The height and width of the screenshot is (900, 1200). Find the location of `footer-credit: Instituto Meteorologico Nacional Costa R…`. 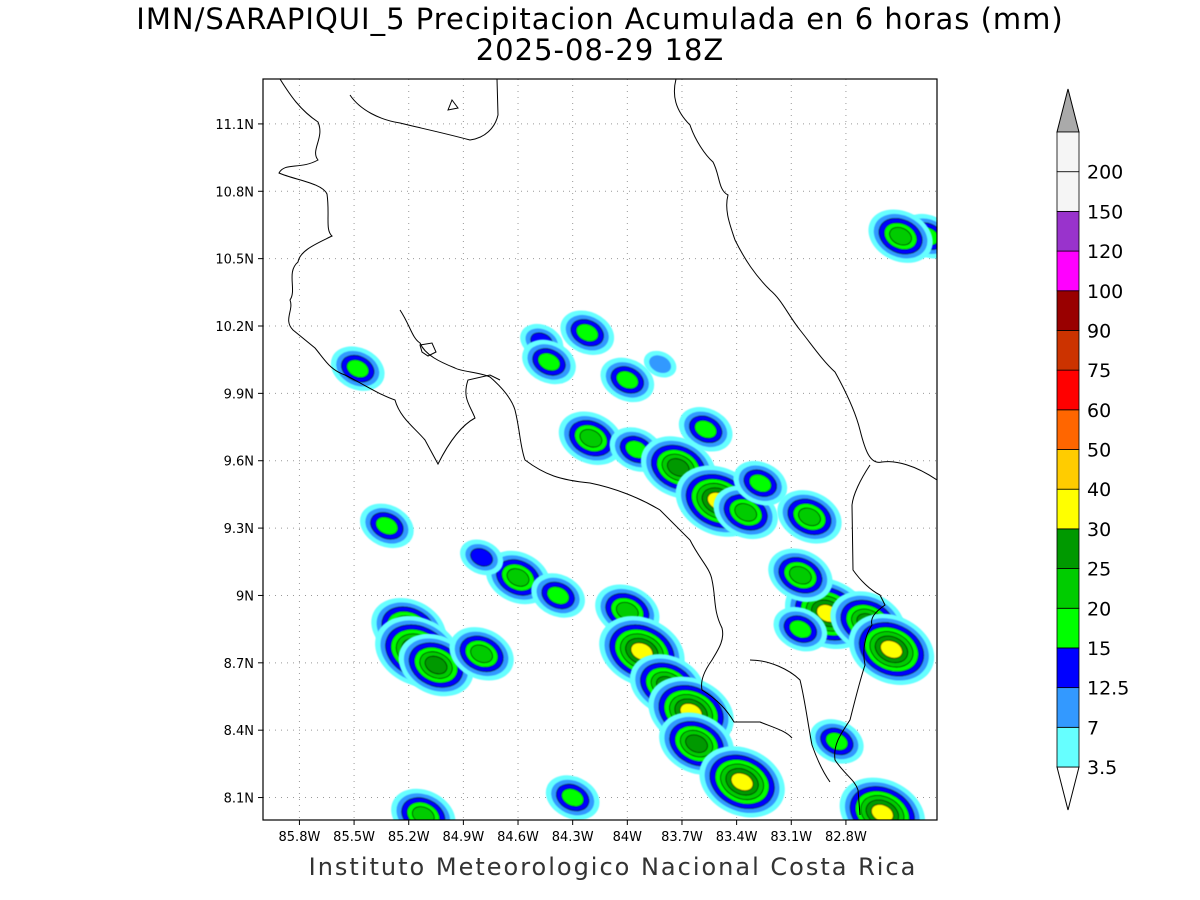

footer-credit: Instituto Meteorologico Nacional Costa R… is located at coordinates (613, 867).